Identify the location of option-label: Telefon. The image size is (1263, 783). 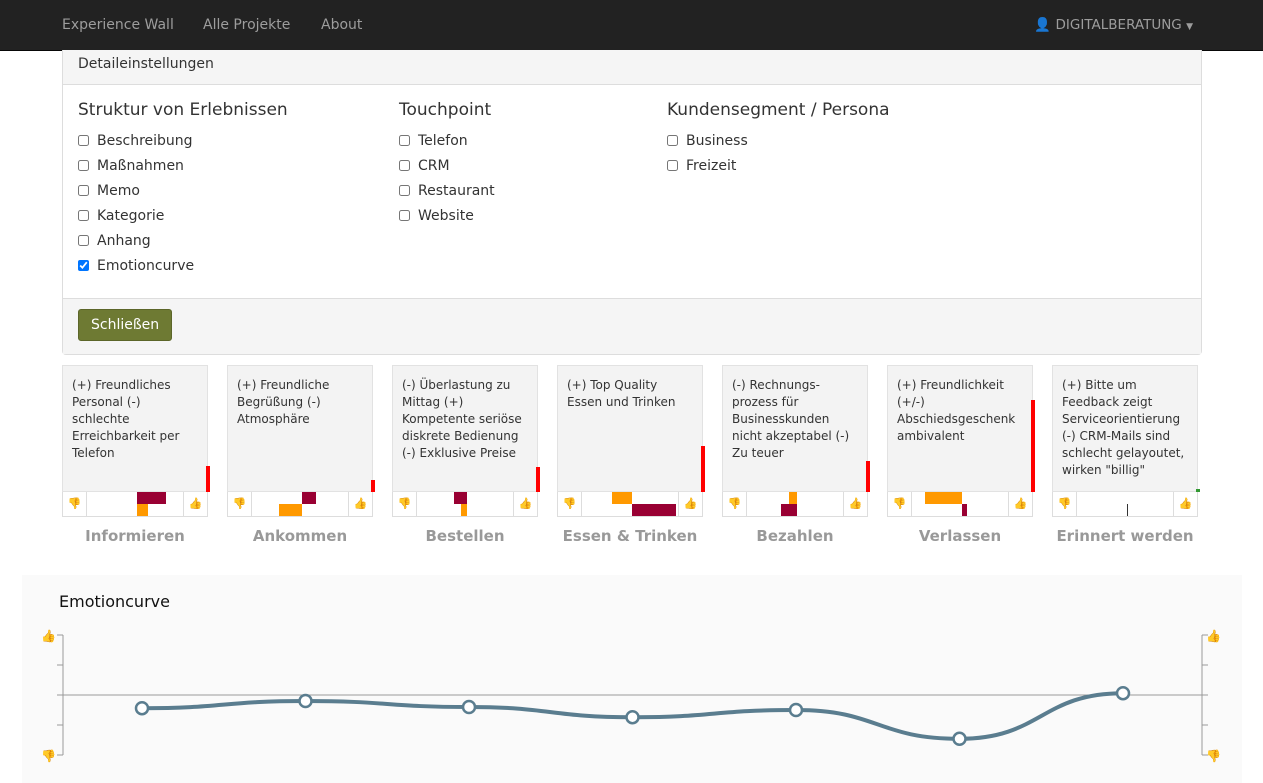
(443, 140).